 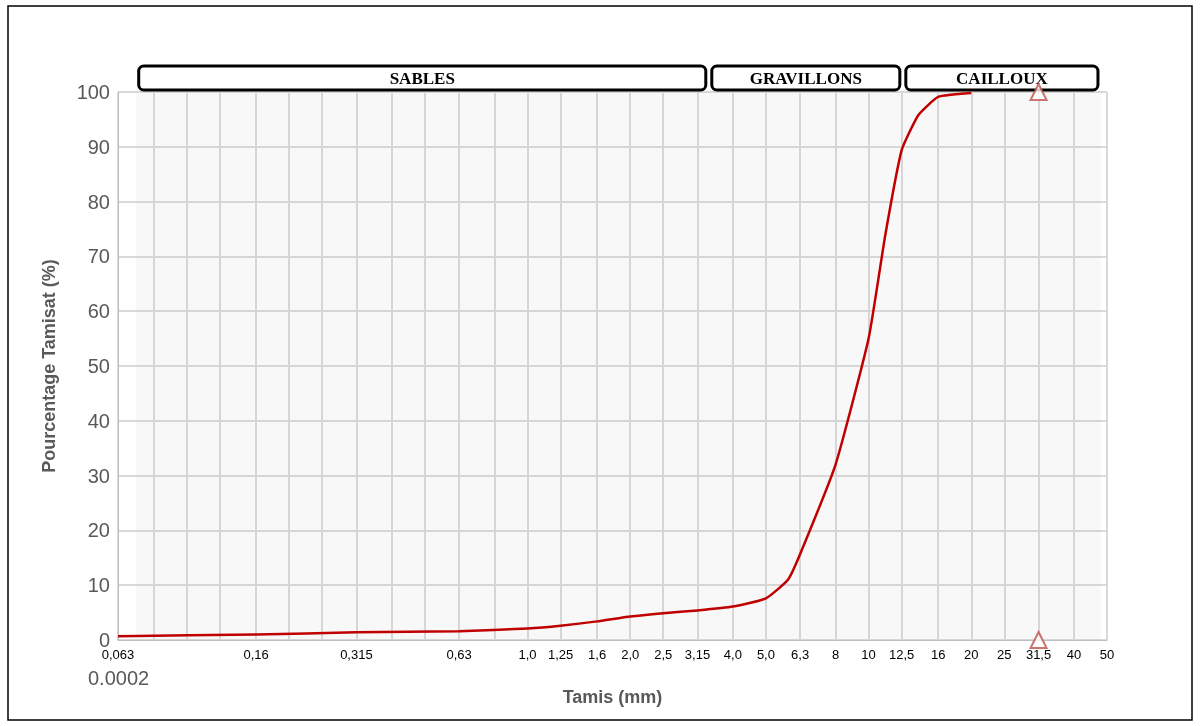 I want to click on band-label: SABLES, so click(x=422, y=78).